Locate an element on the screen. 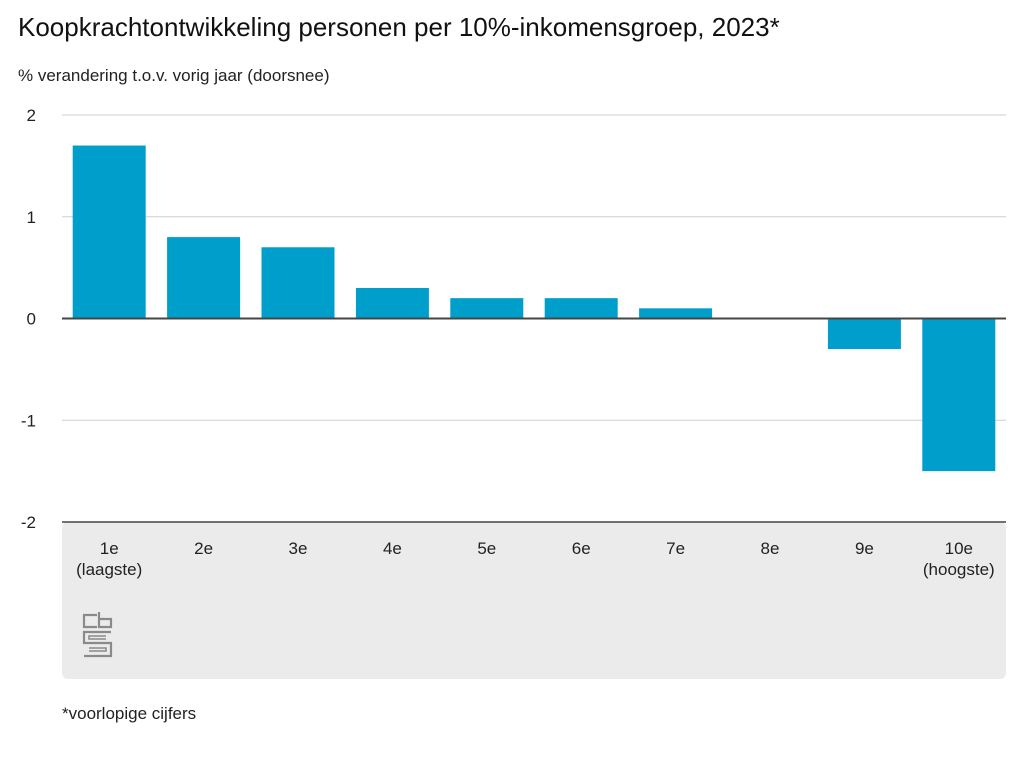 This screenshot has height=768, width=1024. x-tick-label: 4e is located at coordinates (392, 548).